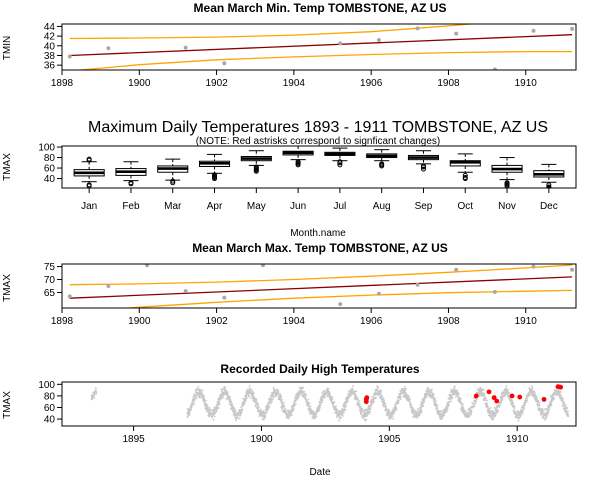  Describe the element at coordinates (526, 83) in the screenshot. I see `tmin-xtick-label: 1910` at that location.